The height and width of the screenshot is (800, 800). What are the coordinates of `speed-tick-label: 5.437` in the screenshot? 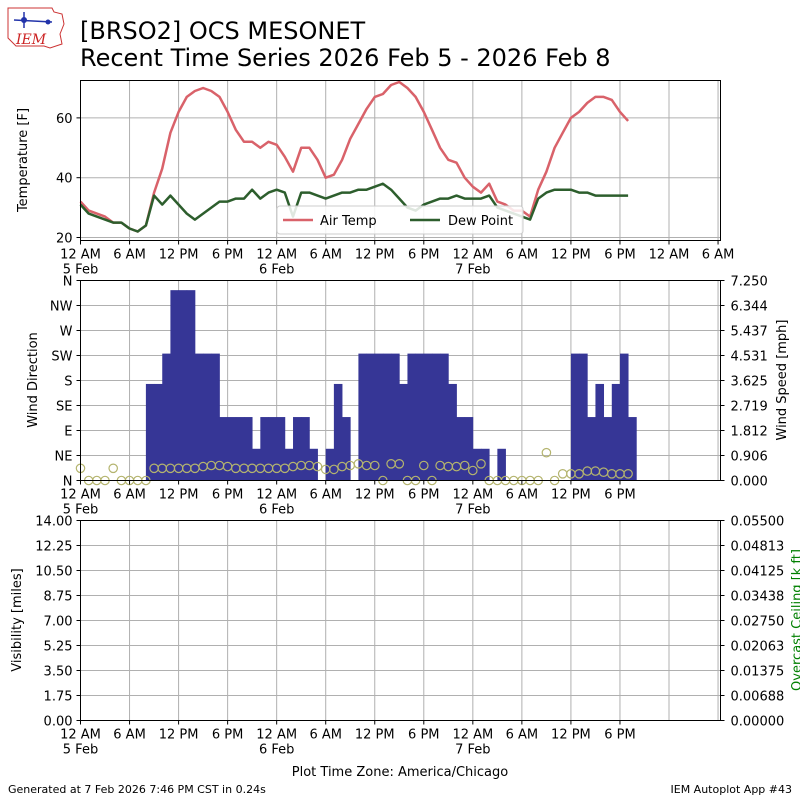 It's located at (749, 332).